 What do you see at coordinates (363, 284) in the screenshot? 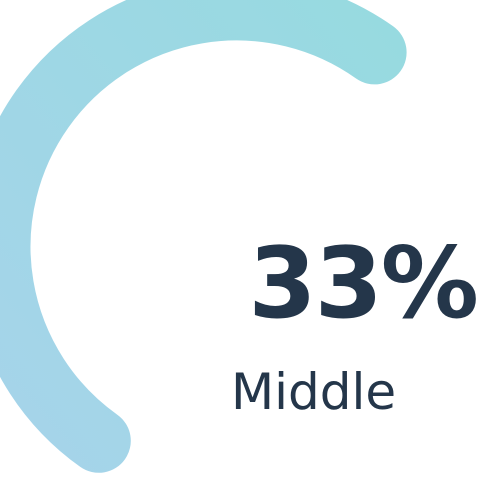
I see `gauge-value: 33%` at bounding box center [363, 284].